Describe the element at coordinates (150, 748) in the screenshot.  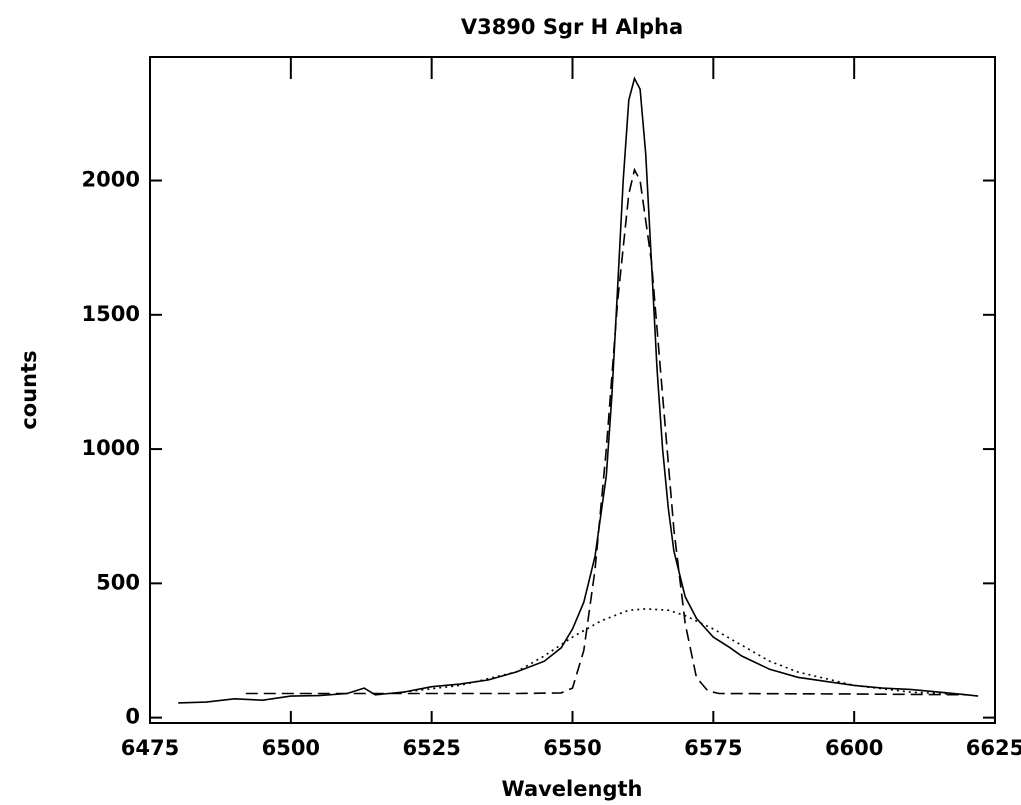
I see `x-tick-label: 6475` at that location.